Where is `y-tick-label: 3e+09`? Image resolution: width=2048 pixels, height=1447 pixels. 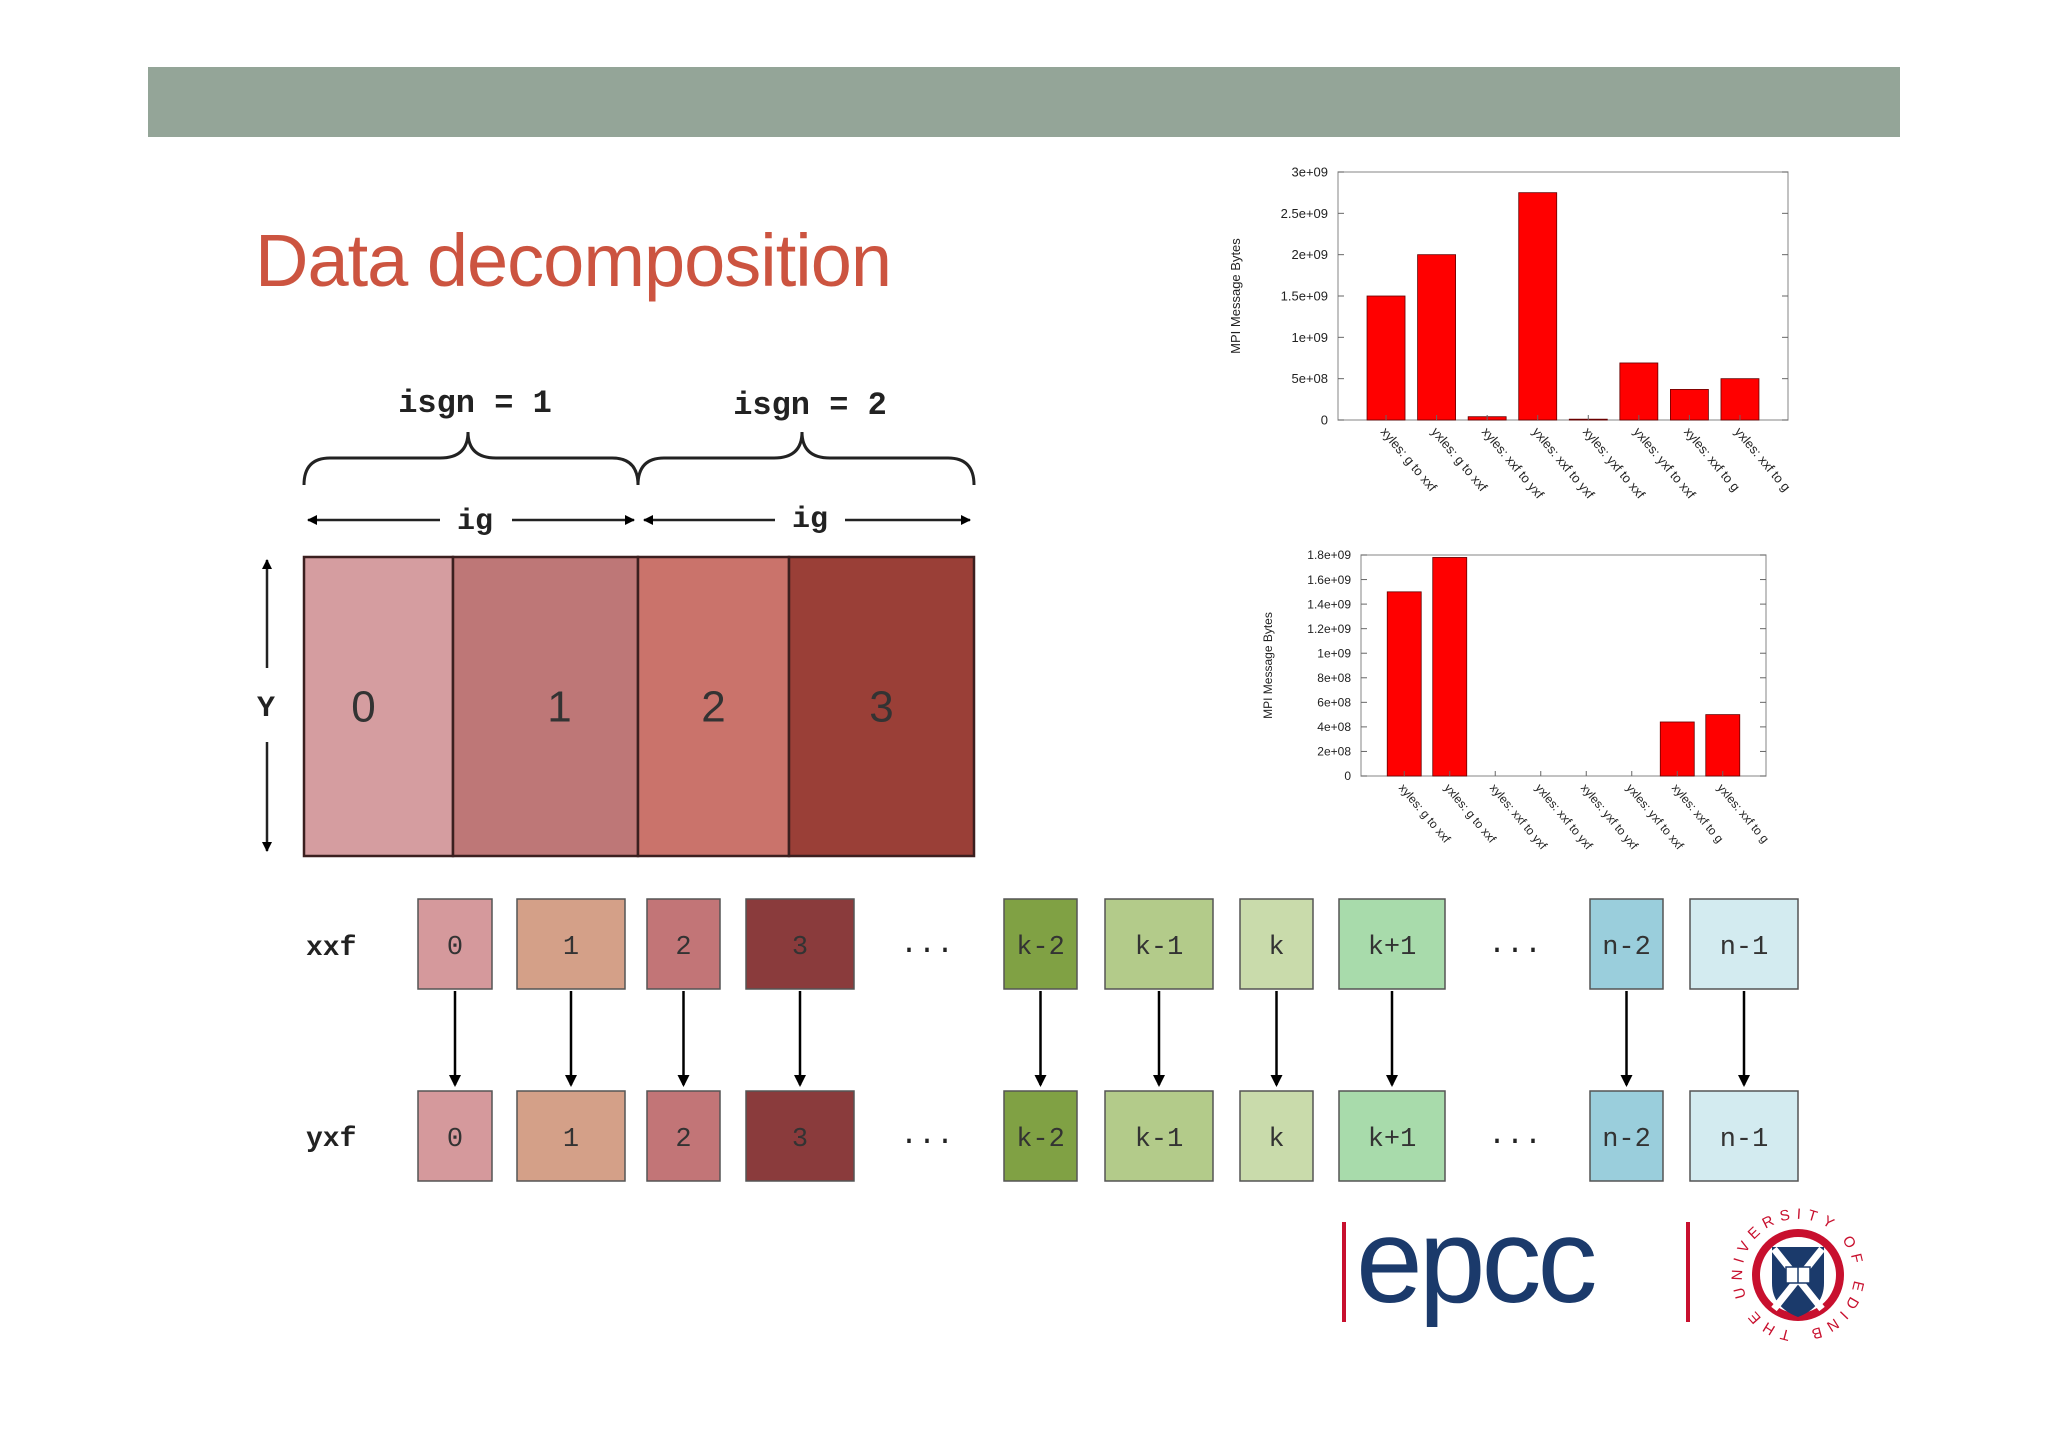 y-tick-label: 3e+09 is located at coordinates (1309, 172).